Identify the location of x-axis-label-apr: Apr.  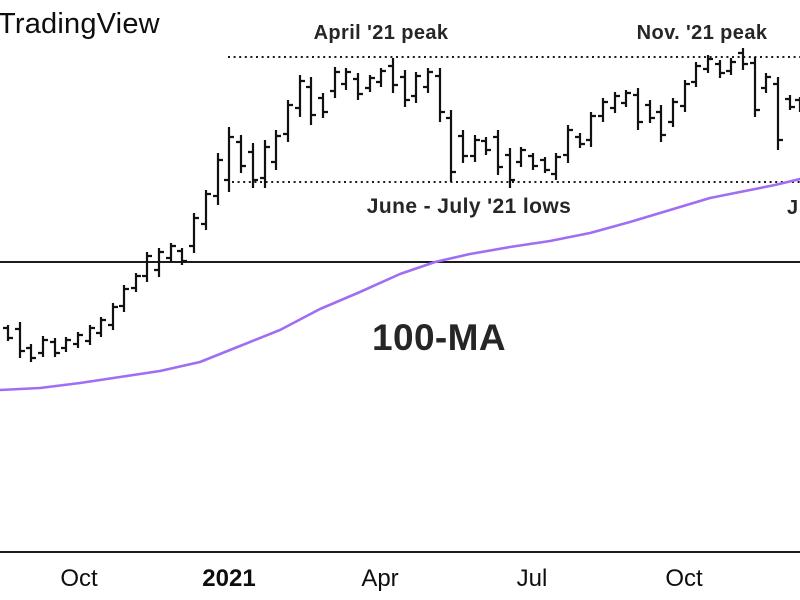
(379, 578).